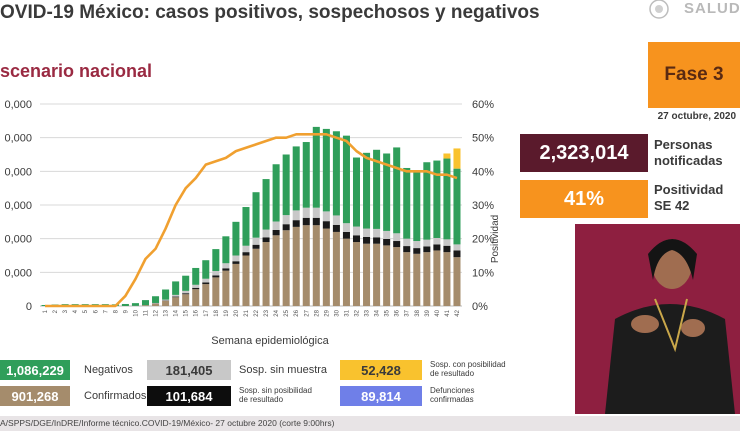 The height and width of the screenshot is (431, 740). I want to click on x-tick-label: 38, so click(418, 312).